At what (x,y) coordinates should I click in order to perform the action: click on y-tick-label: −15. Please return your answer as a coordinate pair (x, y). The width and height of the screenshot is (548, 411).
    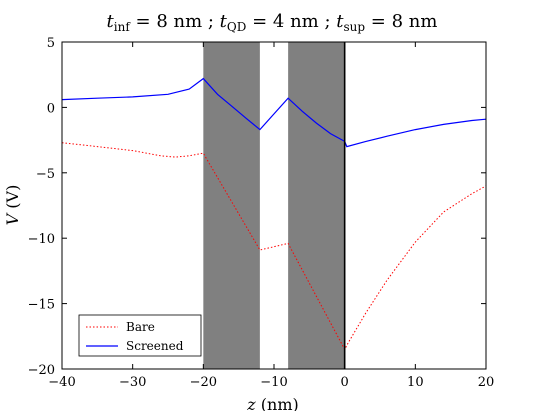
    Looking at the image, I should click on (41, 305).